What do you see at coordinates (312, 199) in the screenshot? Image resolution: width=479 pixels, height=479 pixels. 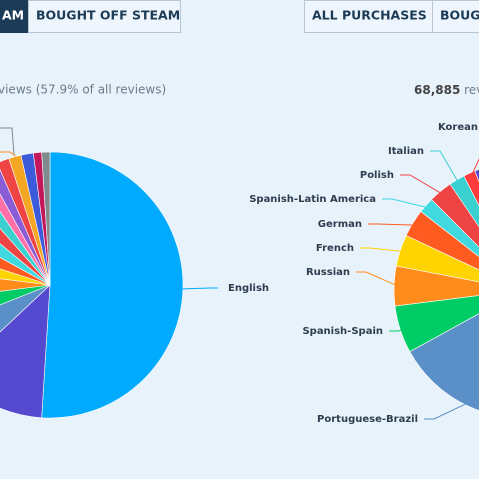 I see `slice-label: Spanish-Latin America` at bounding box center [312, 199].